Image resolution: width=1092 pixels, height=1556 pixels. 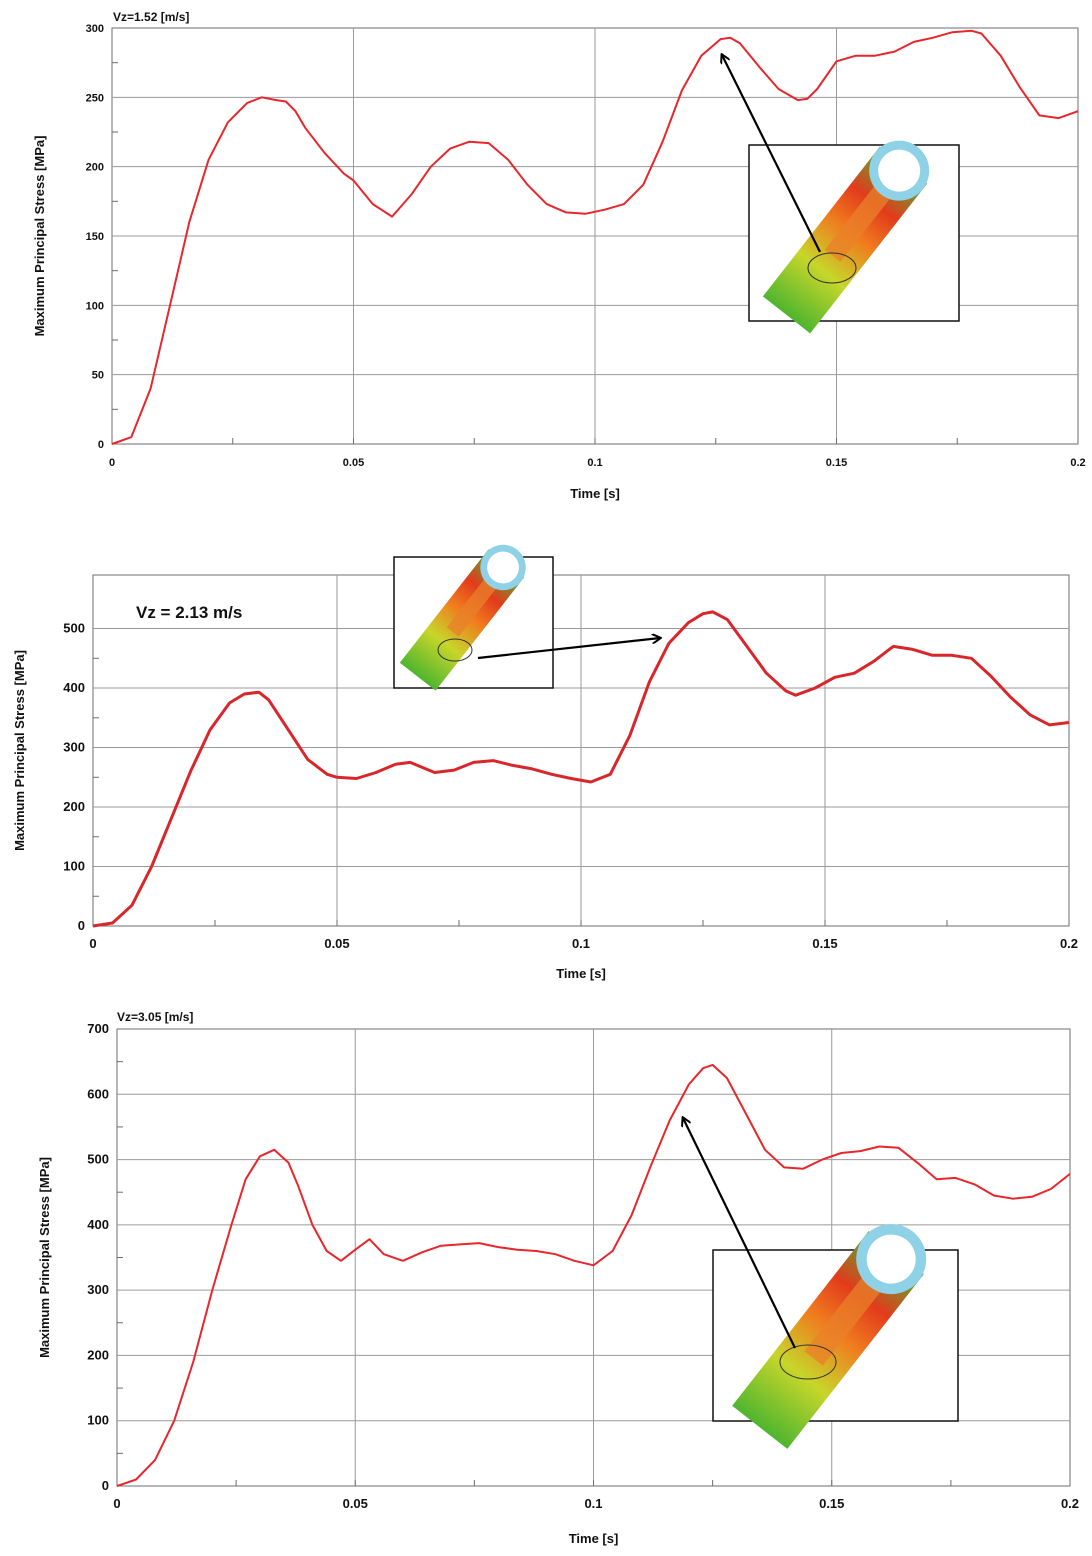 I want to click on y-tick-label: 150, so click(x=95, y=237).